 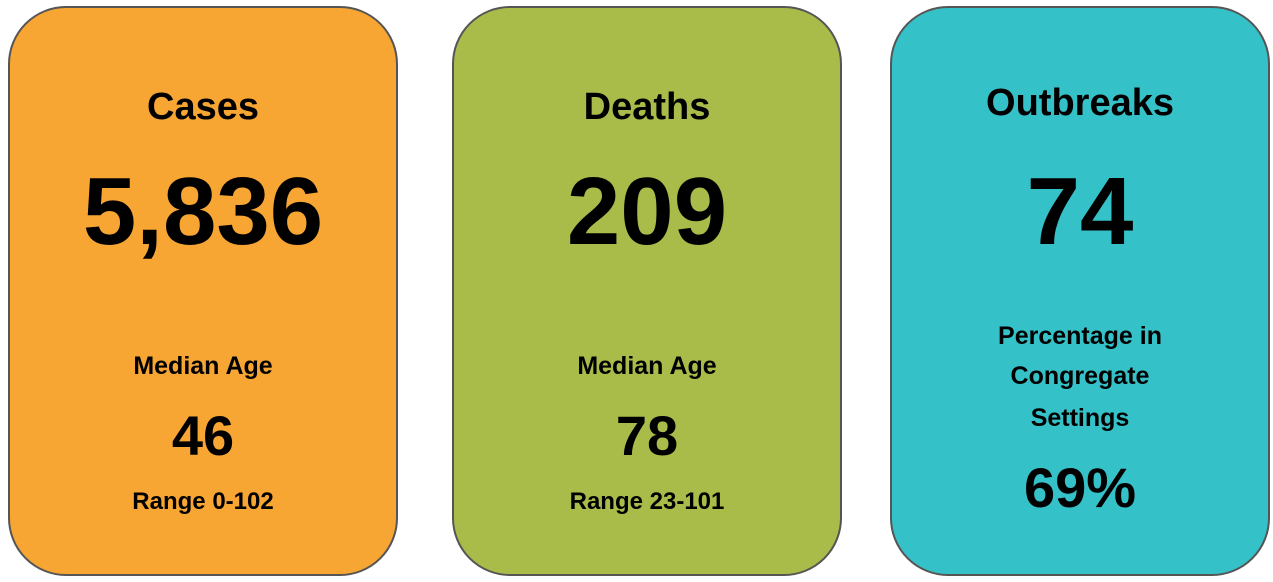 What do you see at coordinates (203, 107) in the screenshot?
I see `card-title: Cases` at bounding box center [203, 107].